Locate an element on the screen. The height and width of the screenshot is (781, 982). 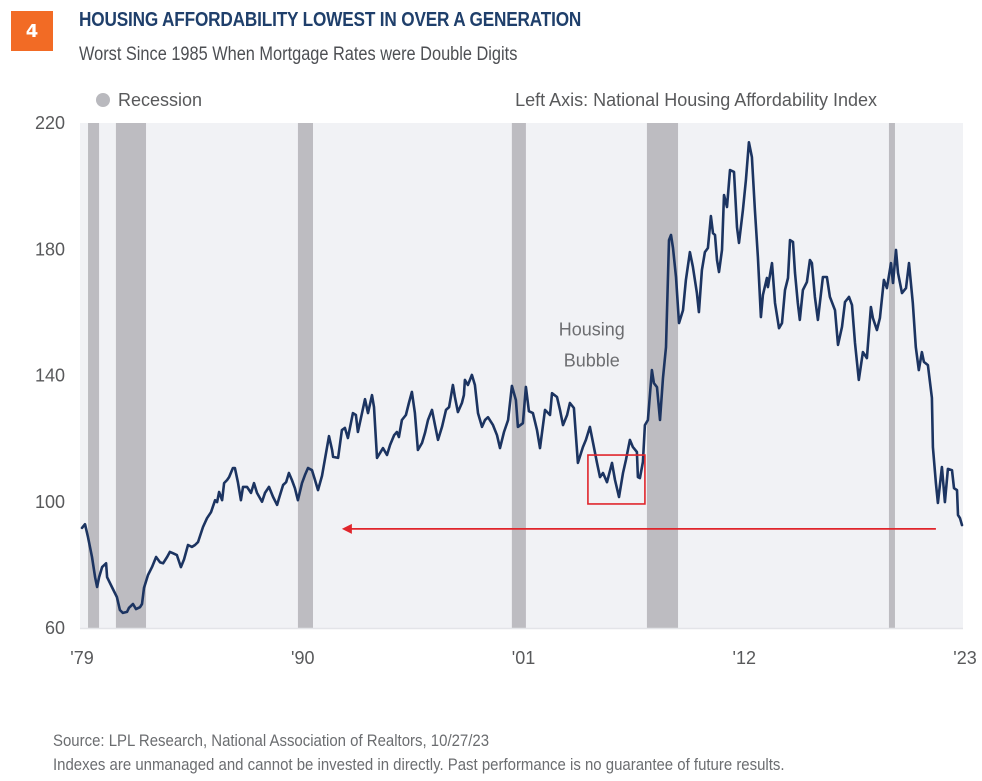
annotation-housing-bubble-line2: Bubble is located at coordinates (592, 360).